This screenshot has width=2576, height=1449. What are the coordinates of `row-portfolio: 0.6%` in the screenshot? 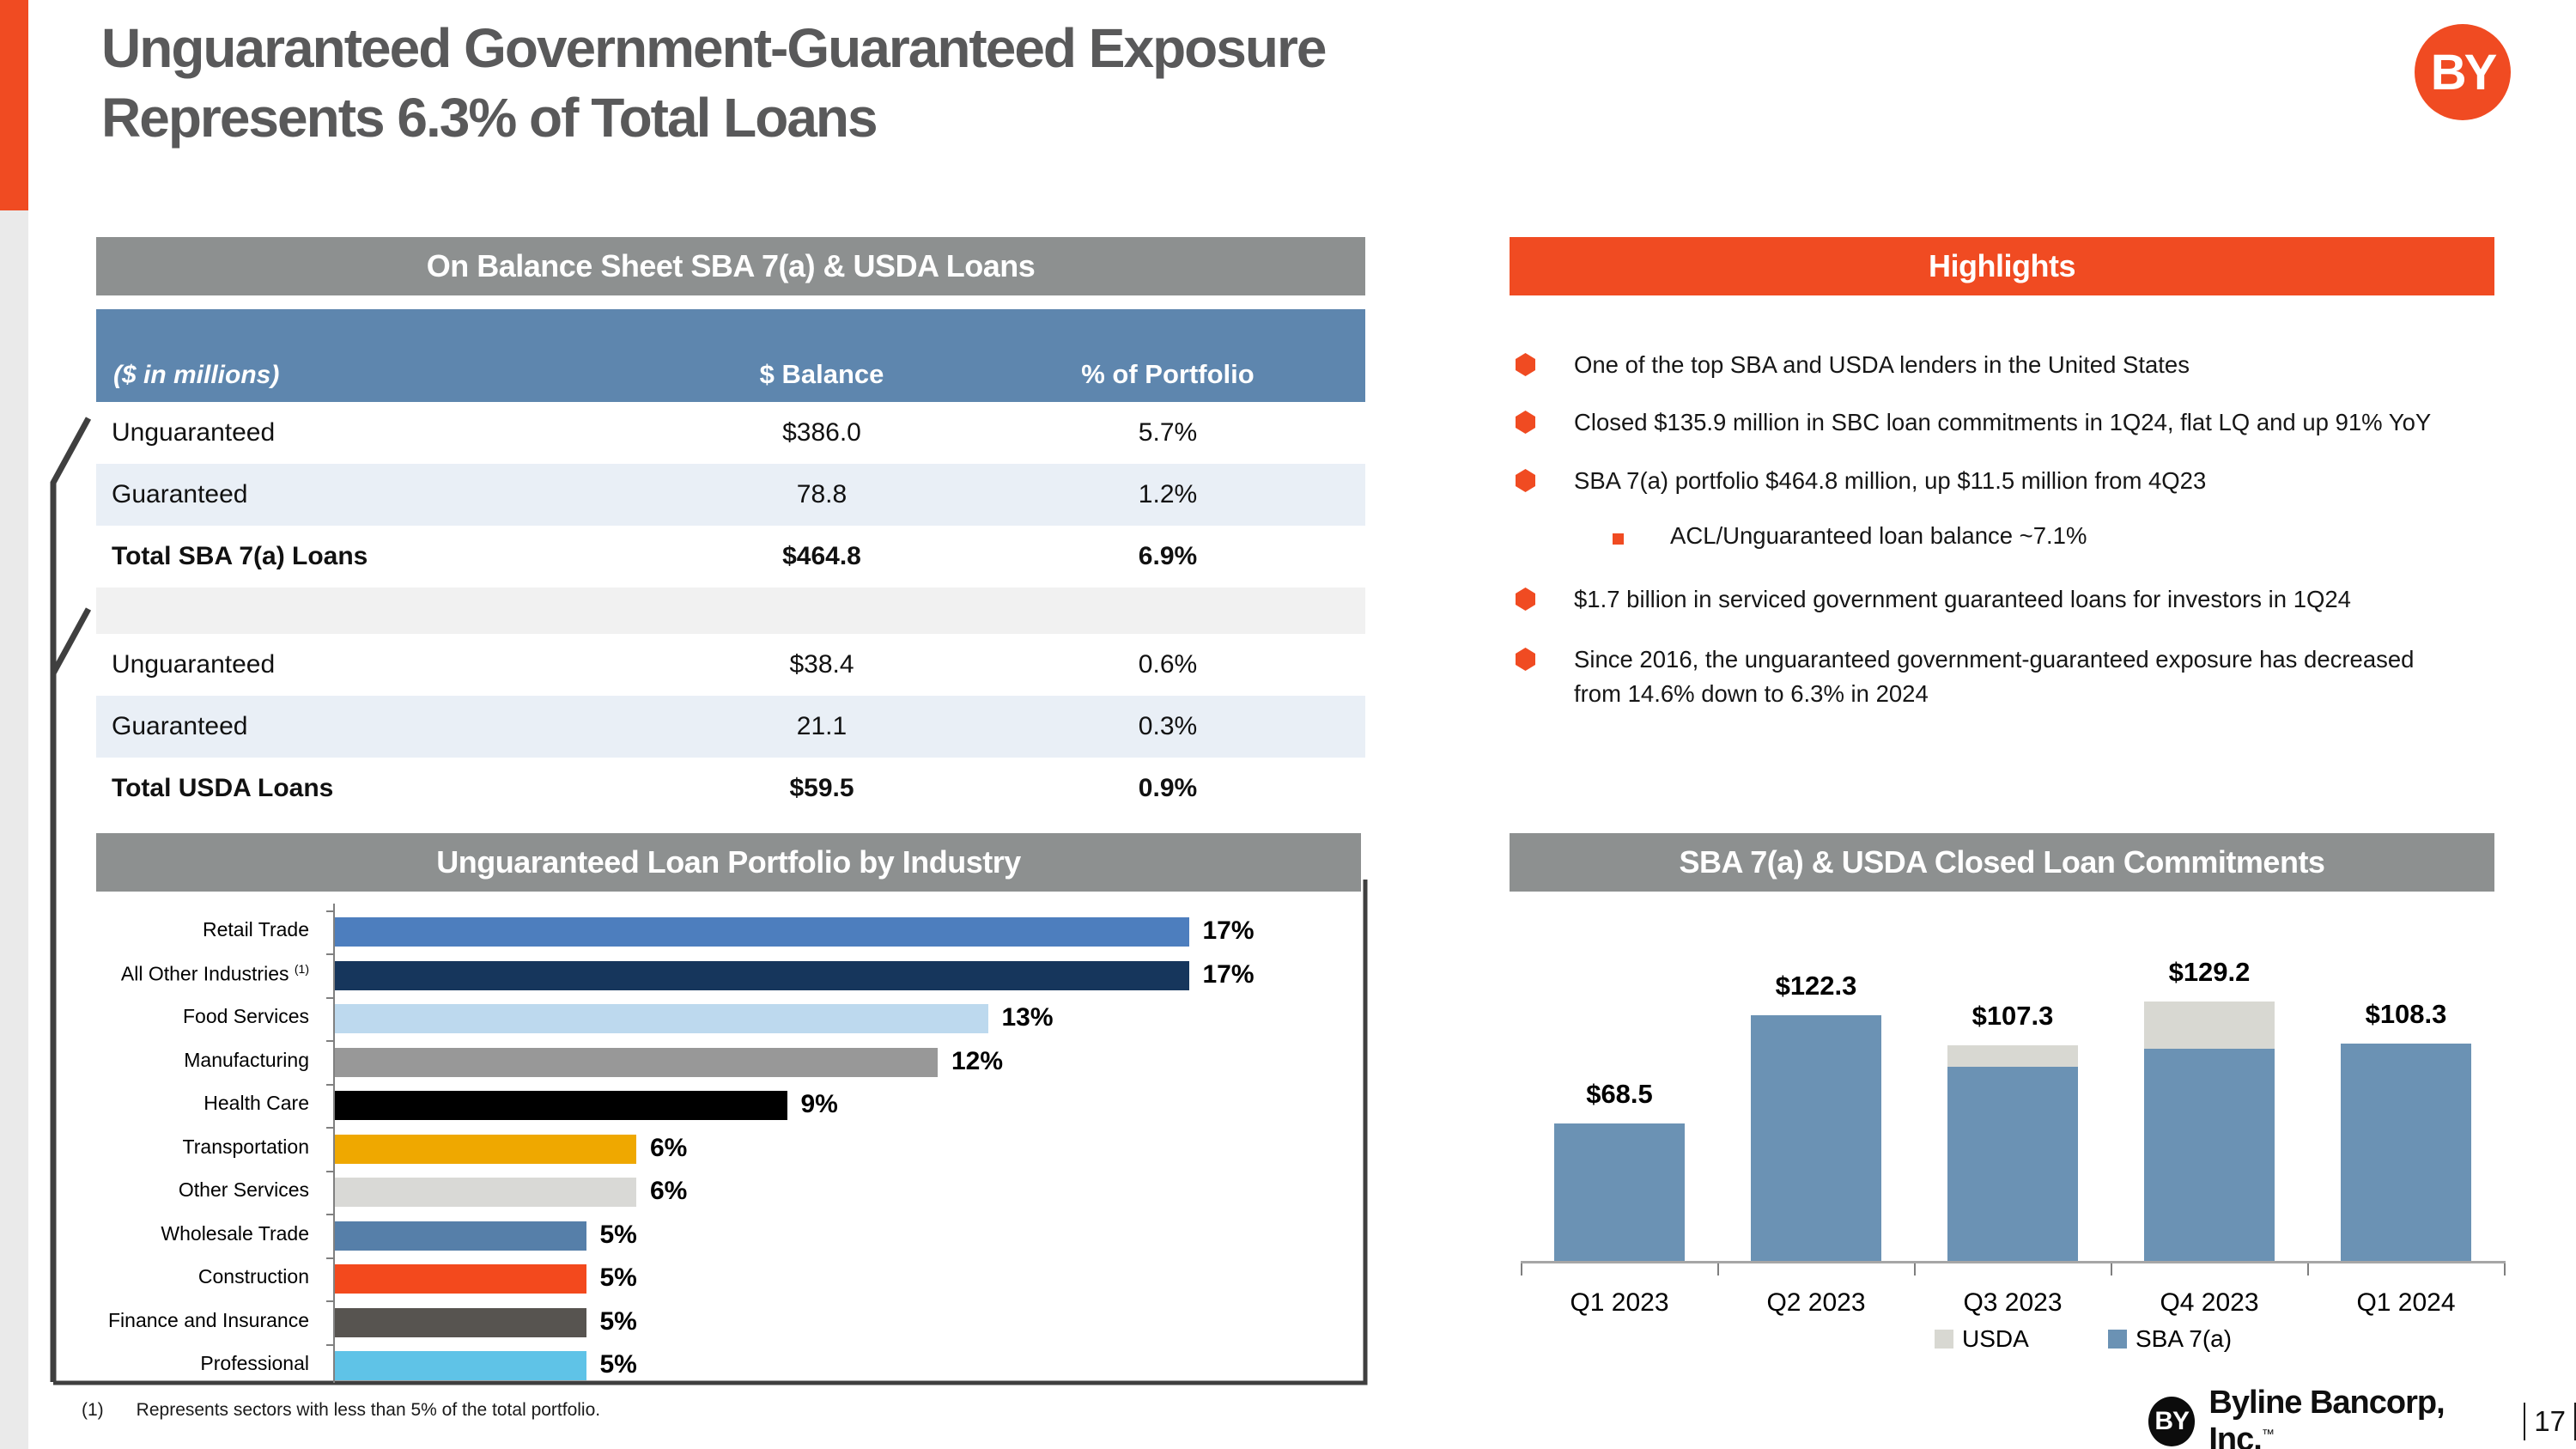 It's located at (1168, 664).